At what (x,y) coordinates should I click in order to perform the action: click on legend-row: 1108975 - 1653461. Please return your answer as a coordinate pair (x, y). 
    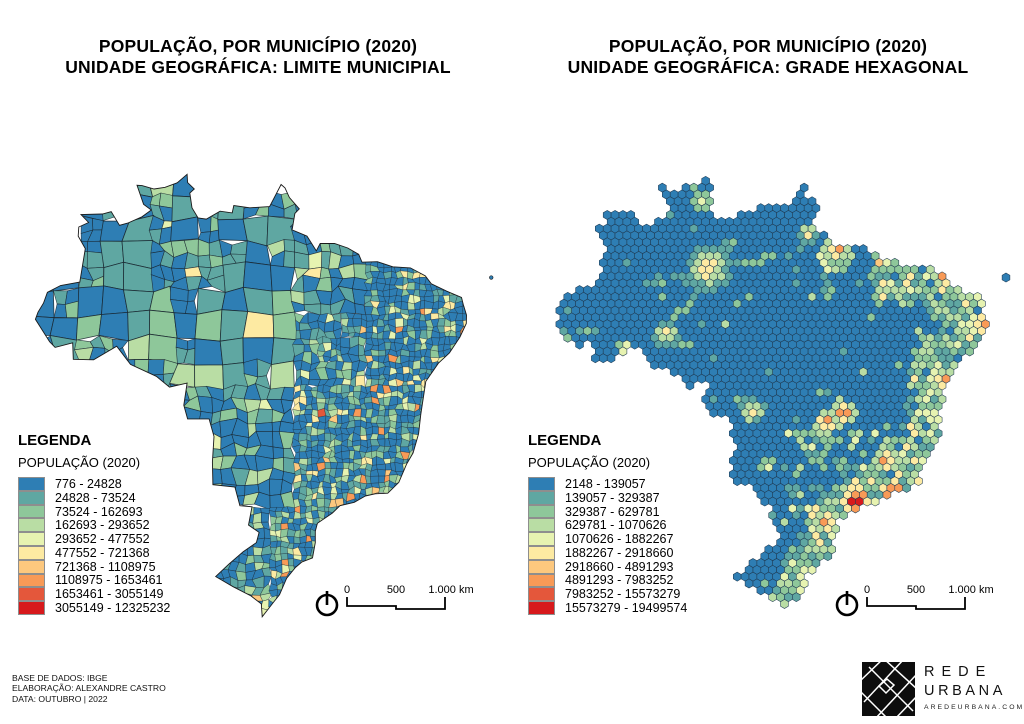
    Looking at the image, I should click on (94, 580).